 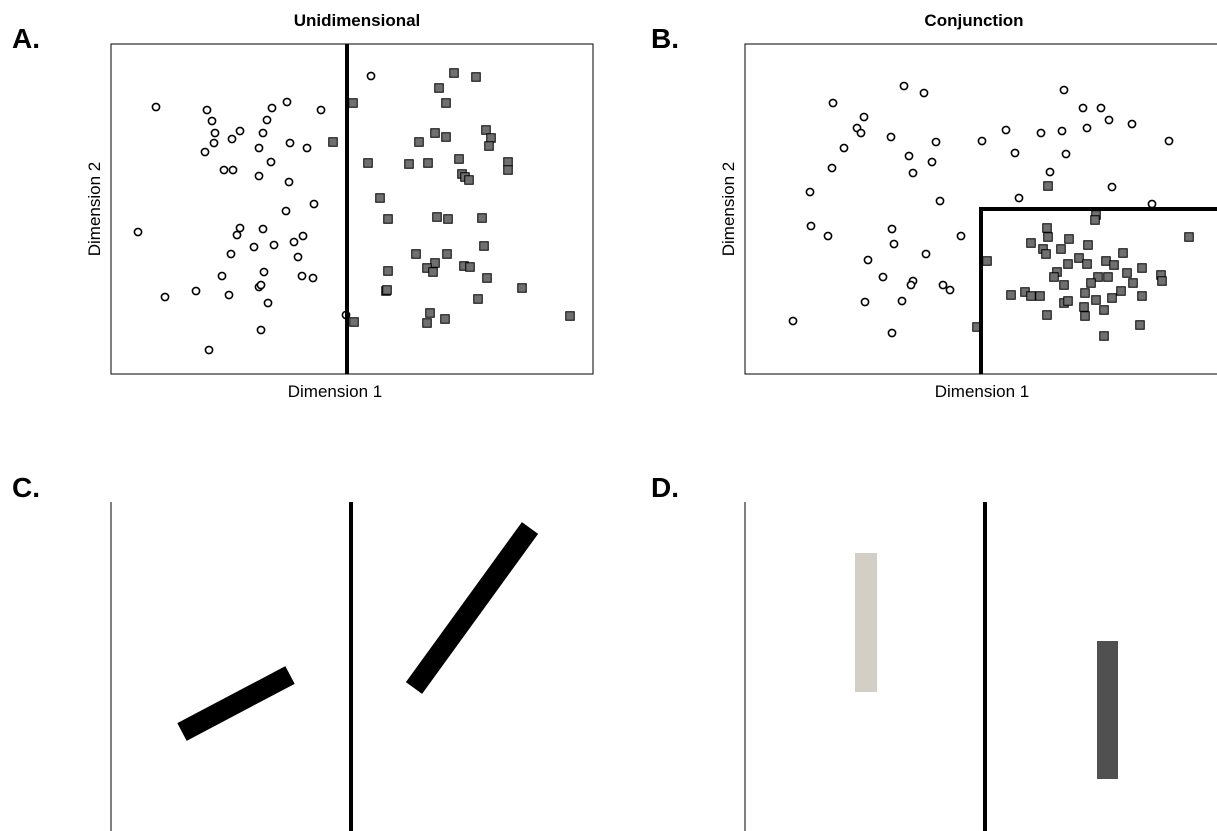 What do you see at coordinates (357, 20) in the screenshot?
I see `panel-a-title: Unidimensional` at bounding box center [357, 20].